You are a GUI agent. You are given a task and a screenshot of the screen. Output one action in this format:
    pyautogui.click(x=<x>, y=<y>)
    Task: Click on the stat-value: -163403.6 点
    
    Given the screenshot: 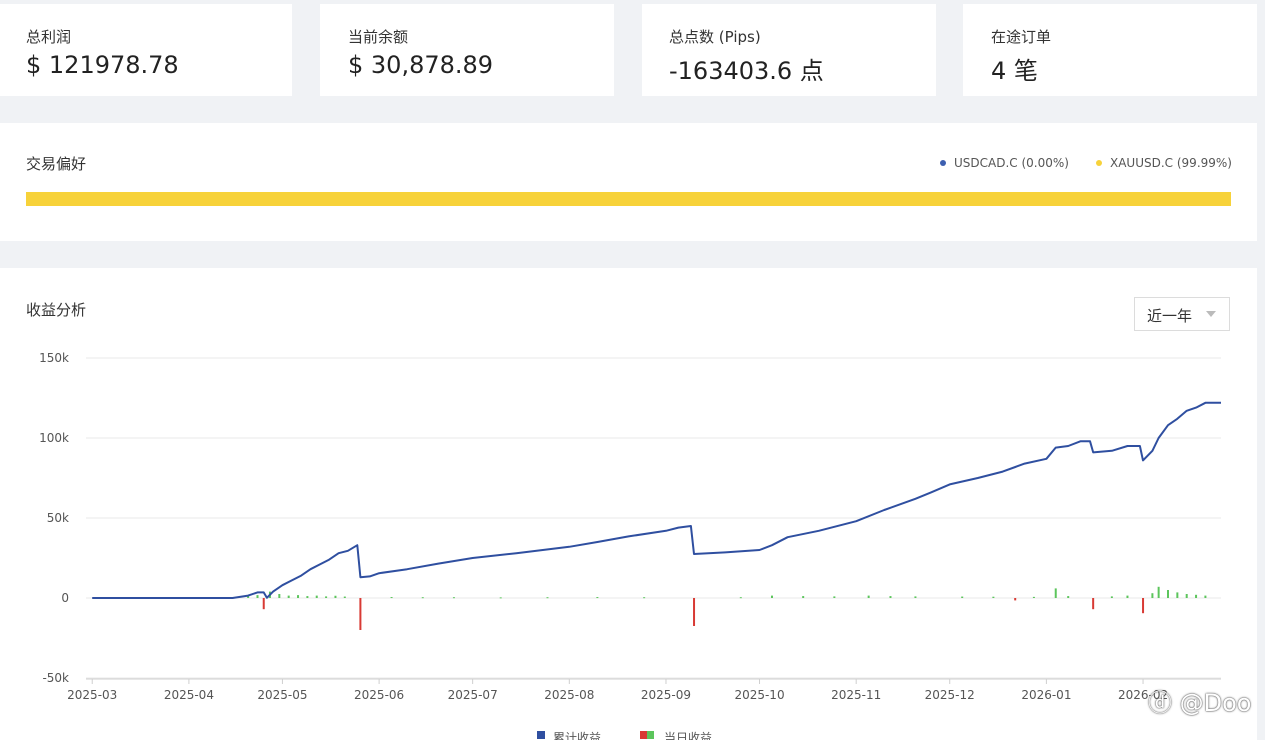 What is the action you would take?
    pyautogui.click(x=746, y=71)
    